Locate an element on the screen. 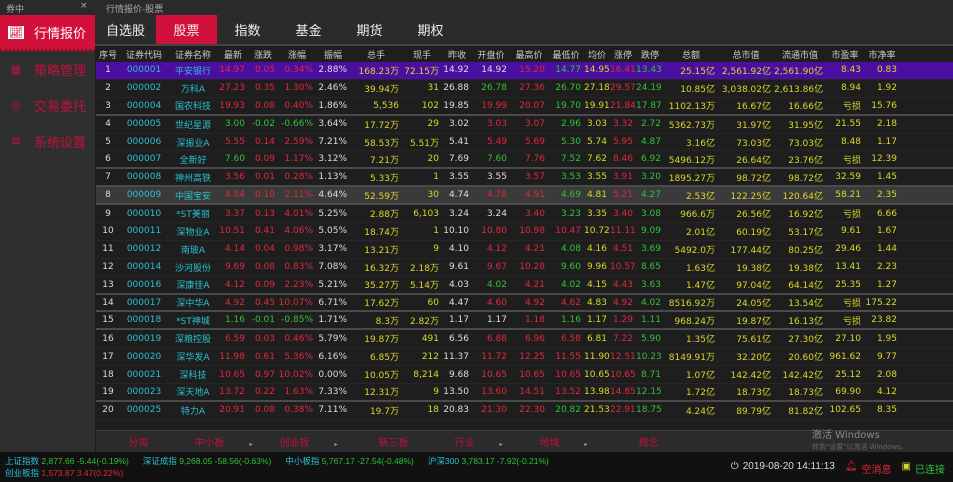 The height and width of the screenshot is (482, 953). column-header: 证券名称 is located at coordinates (192, 56).